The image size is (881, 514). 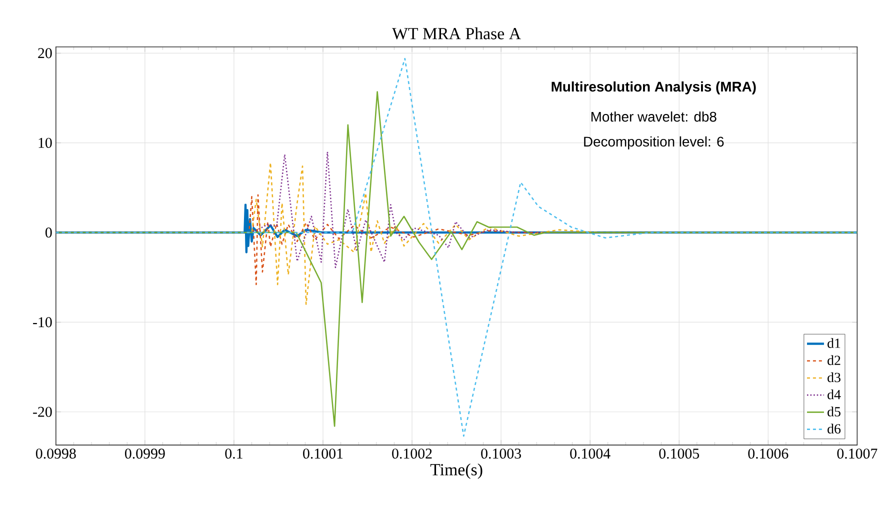 What do you see at coordinates (42, 411) in the screenshot?
I see `y-tick-label: -20` at bounding box center [42, 411].